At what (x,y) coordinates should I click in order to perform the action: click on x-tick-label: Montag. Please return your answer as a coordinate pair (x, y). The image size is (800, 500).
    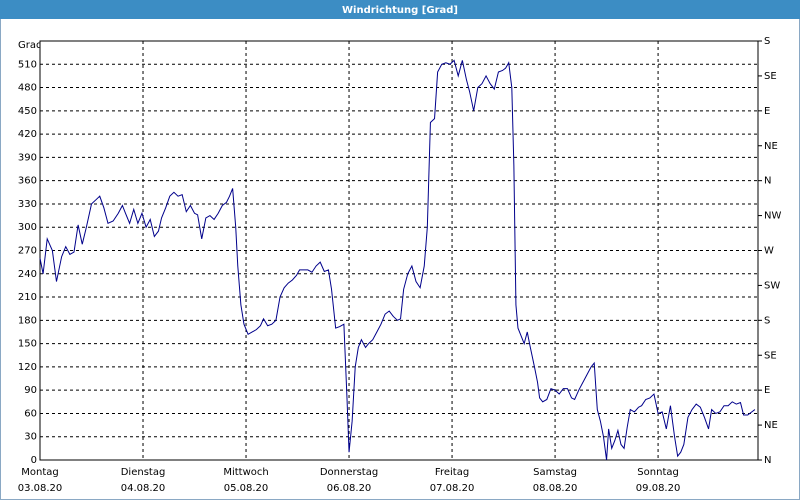
    Looking at the image, I should click on (39, 472).